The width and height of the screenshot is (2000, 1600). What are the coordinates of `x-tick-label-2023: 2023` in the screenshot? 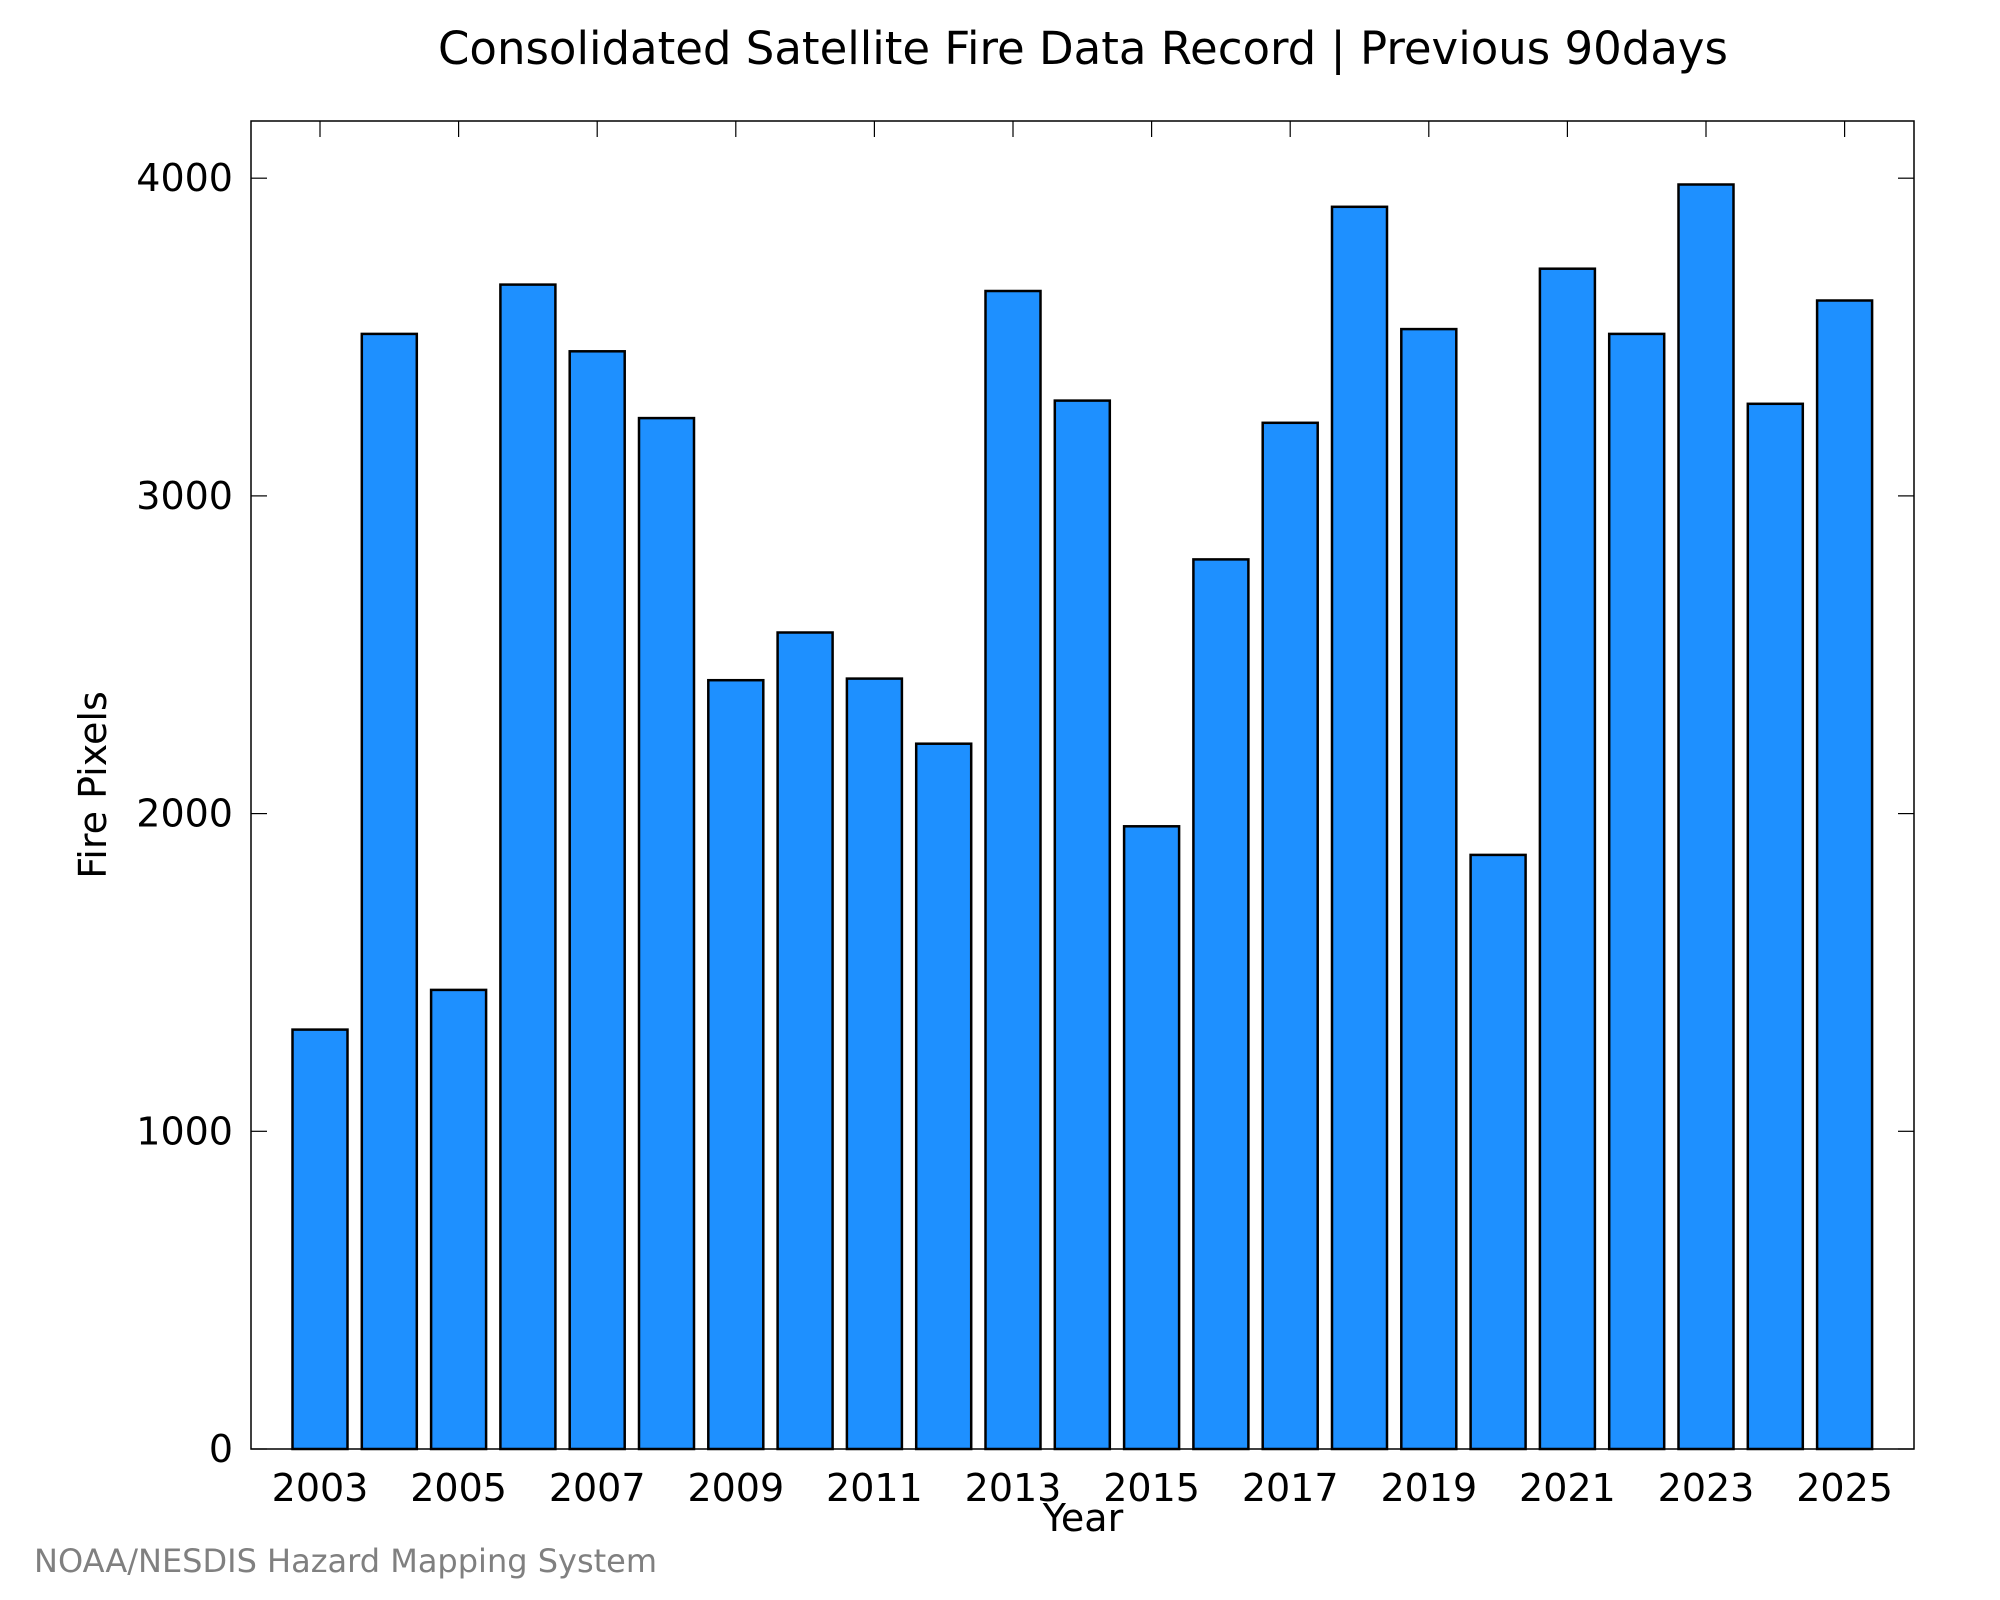 It's located at (1706, 1488).